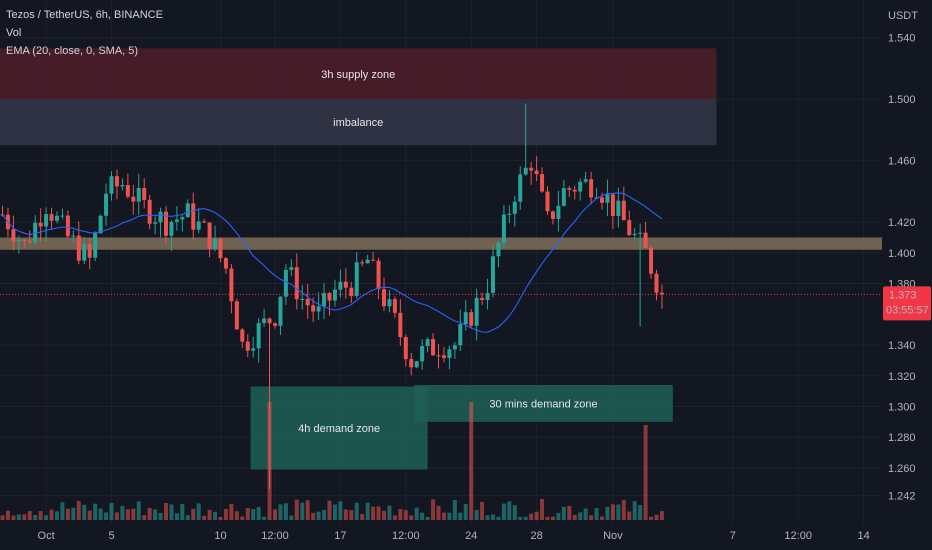 This screenshot has width=932, height=550. I want to click on ema-legend: EMA (20, close, 0, SMA, 5), so click(72, 51).